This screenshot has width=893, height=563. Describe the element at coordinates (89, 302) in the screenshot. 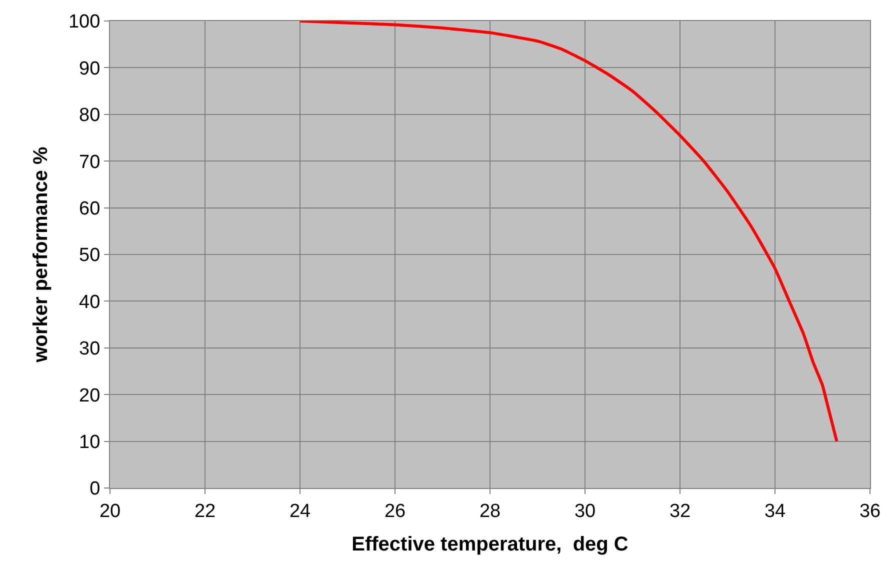

I see `y-tick-label: 40` at that location.